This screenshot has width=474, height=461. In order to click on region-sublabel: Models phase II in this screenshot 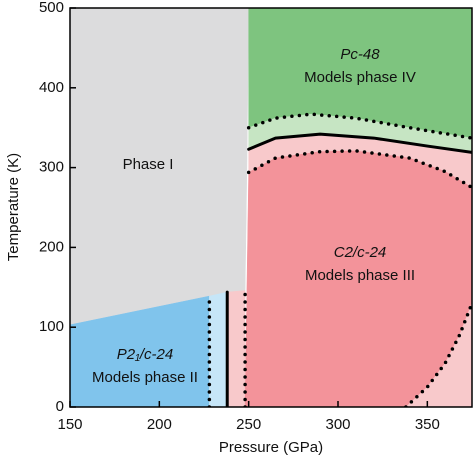, I will do `click(145, 377)`.